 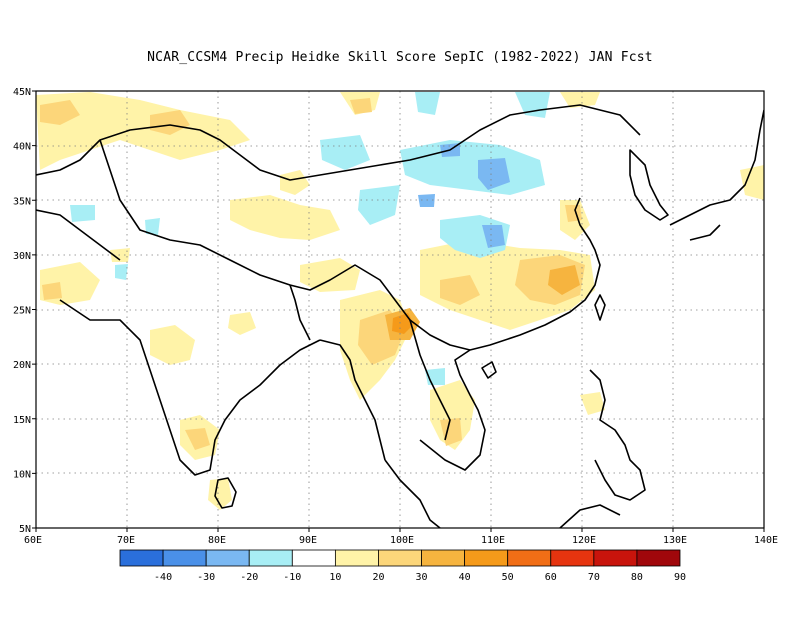 What do you see at coordinates (422, 577) in the screenshot?
I see `colorbar-label: 30` at bounding box center [422, 577].